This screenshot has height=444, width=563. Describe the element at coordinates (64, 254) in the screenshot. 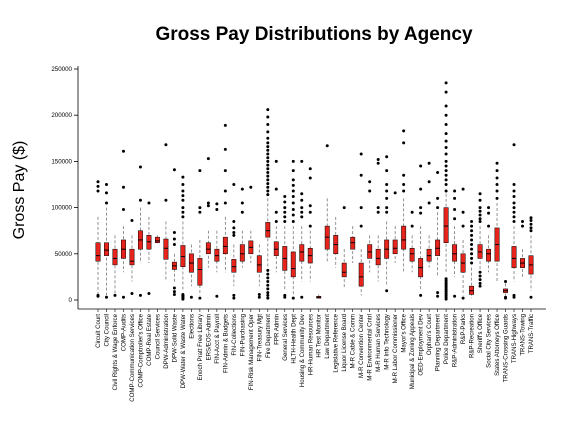

I see `y-tick-label: 50000` at that location.